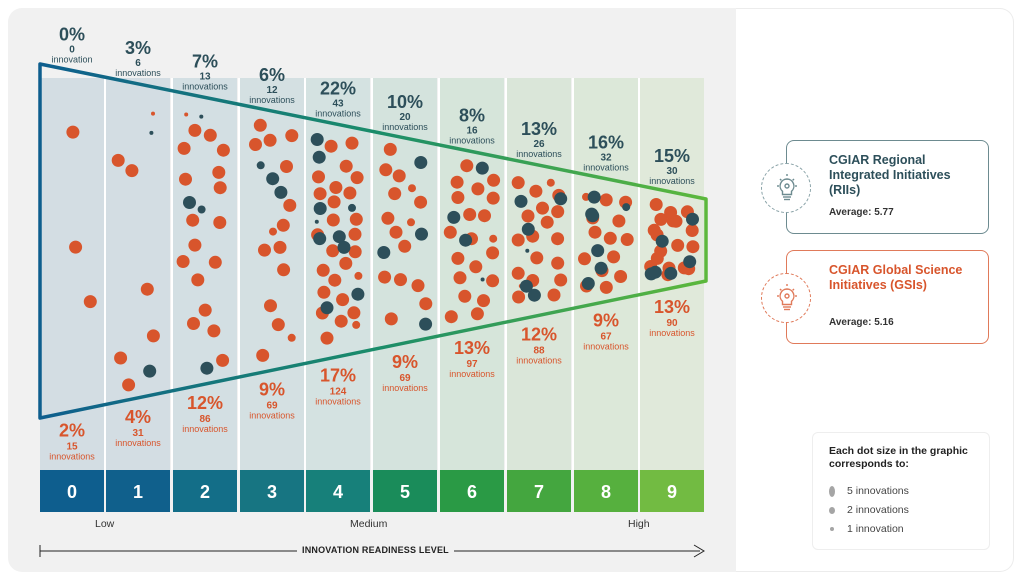 The width and height of the screenshot is (1023, 580). What do you see at coordinates (205, 61) in the screenshot?
I see `rii-percent-2: 7%` at bounding box center [205, 61].